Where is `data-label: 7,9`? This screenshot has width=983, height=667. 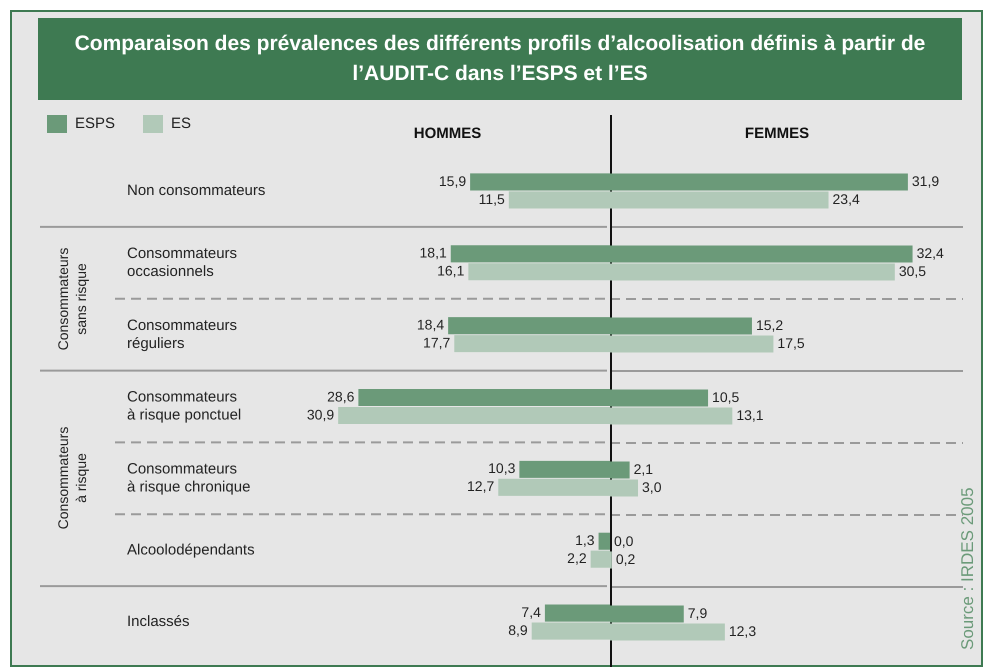 data-label: 7,9 is located at coordinates (698, 612).